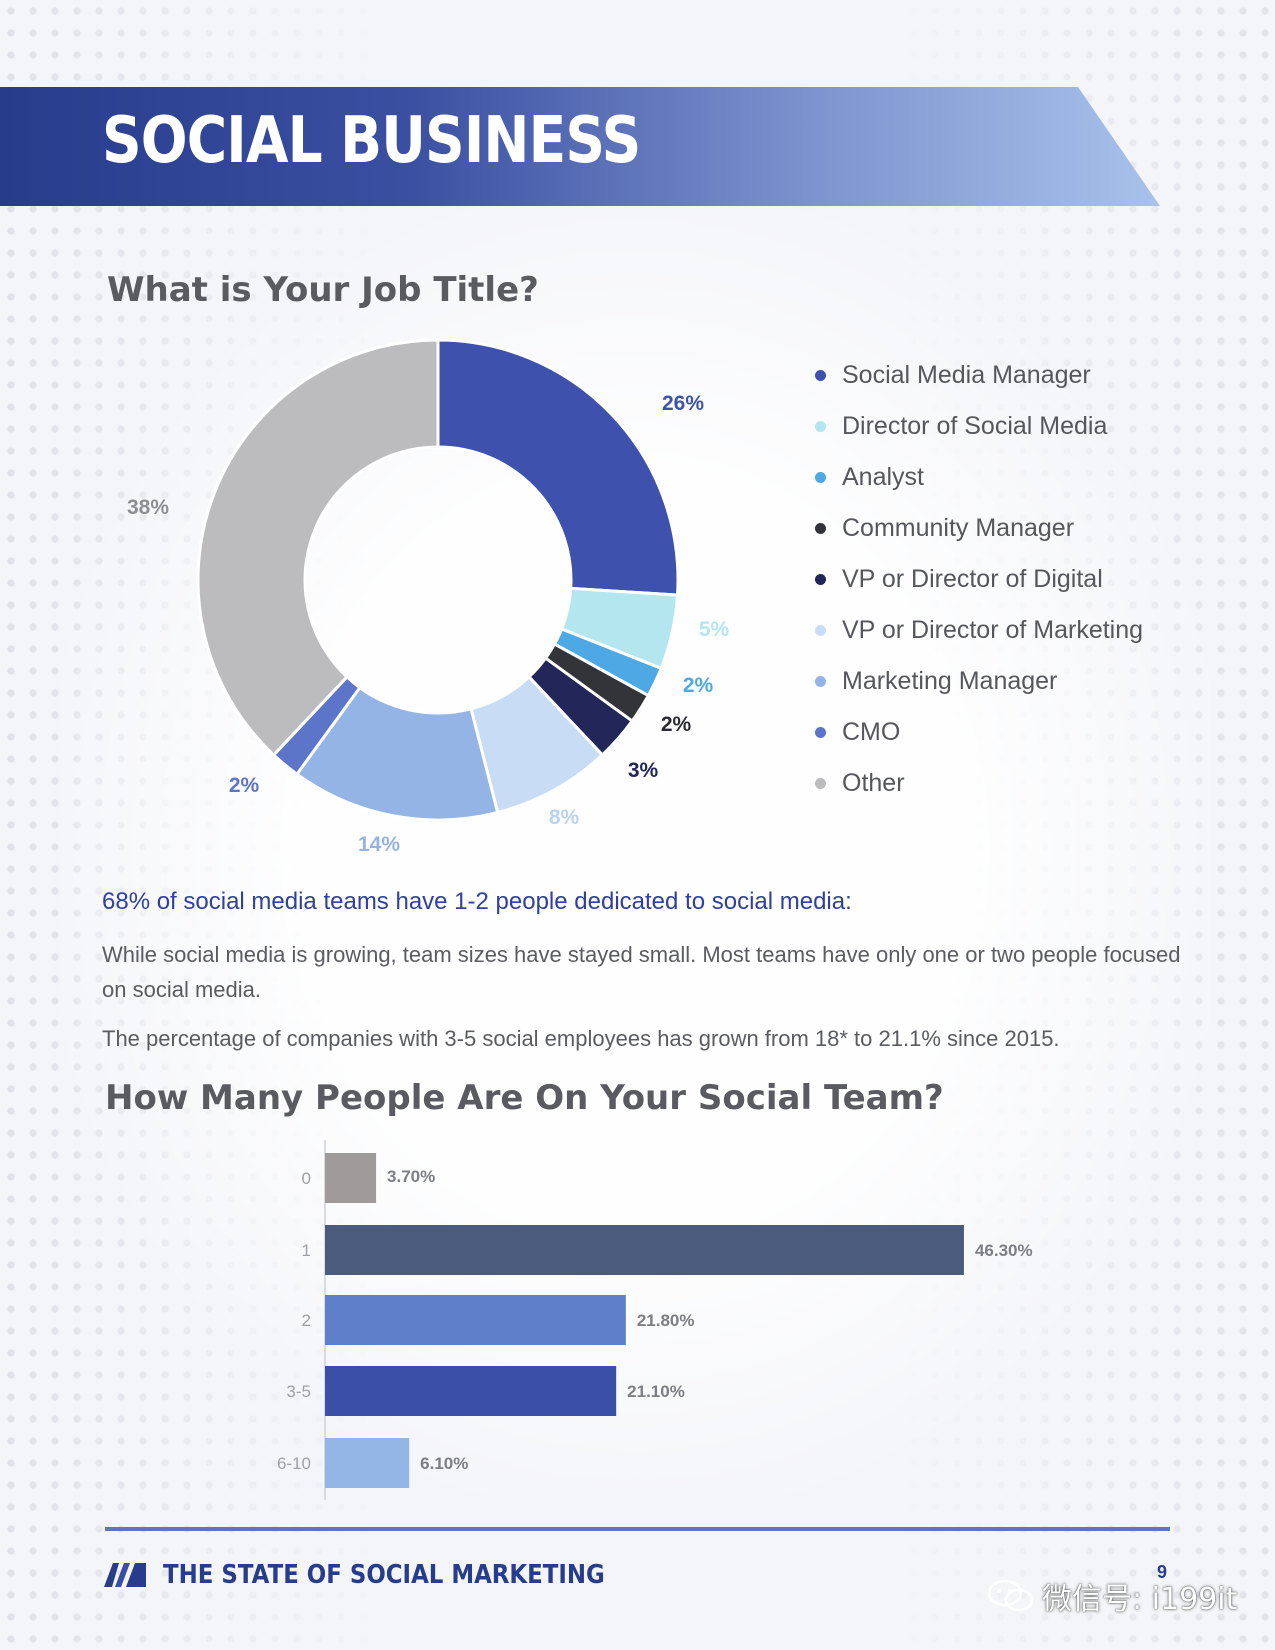 This screenshot has height=1650, width=1275. Describe the element at coordinates (298, 1391) in the screenshot. I see `bar-category-label: 3-5` at that location.